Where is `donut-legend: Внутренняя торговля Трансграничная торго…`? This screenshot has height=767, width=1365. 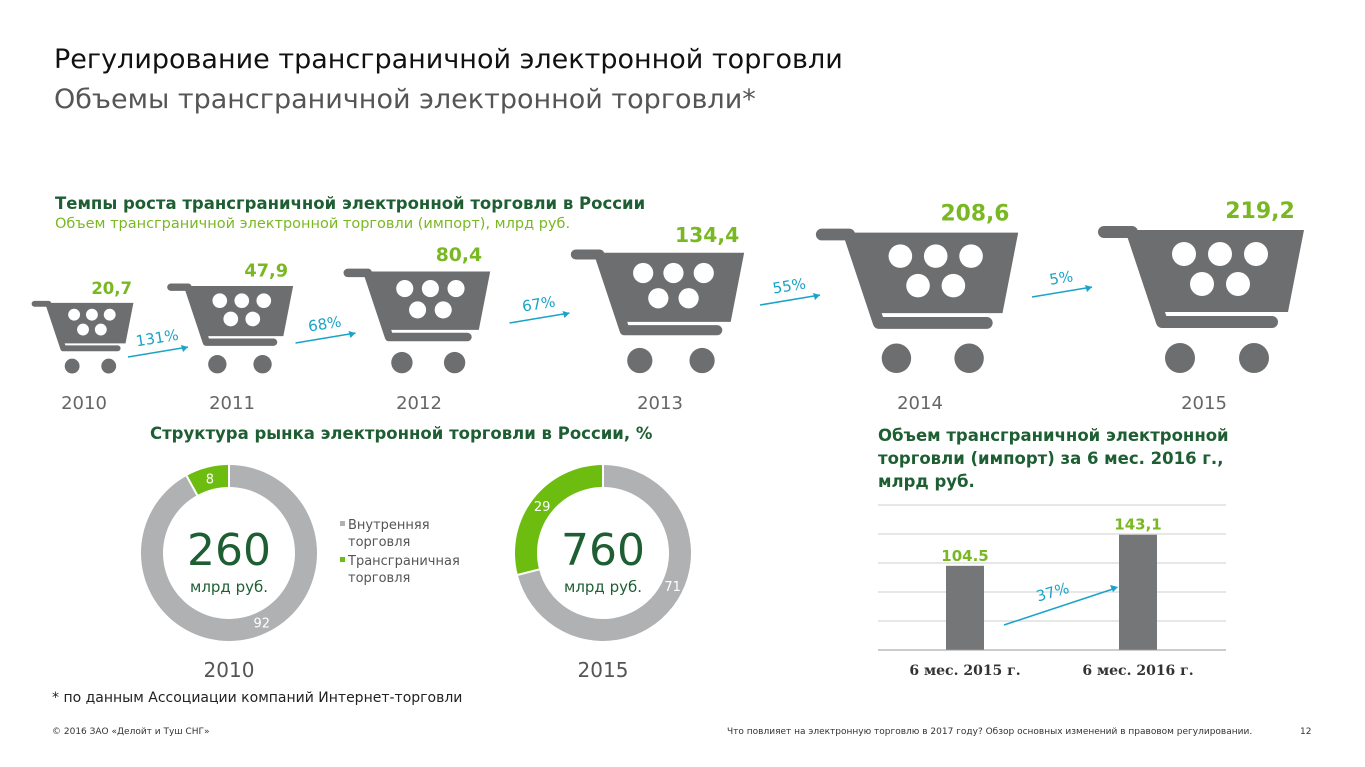
donut-legend: Внутренняя торговля Трансграничная торго… is located at coordinates (400, 552).